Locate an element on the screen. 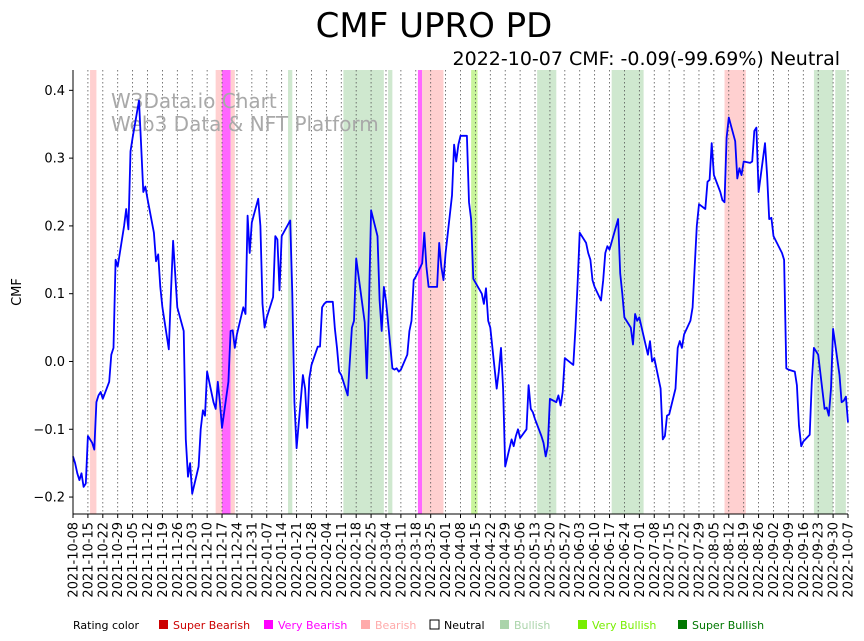  chart-title: CMF UPRO PD is located at coordinates (434, 26).